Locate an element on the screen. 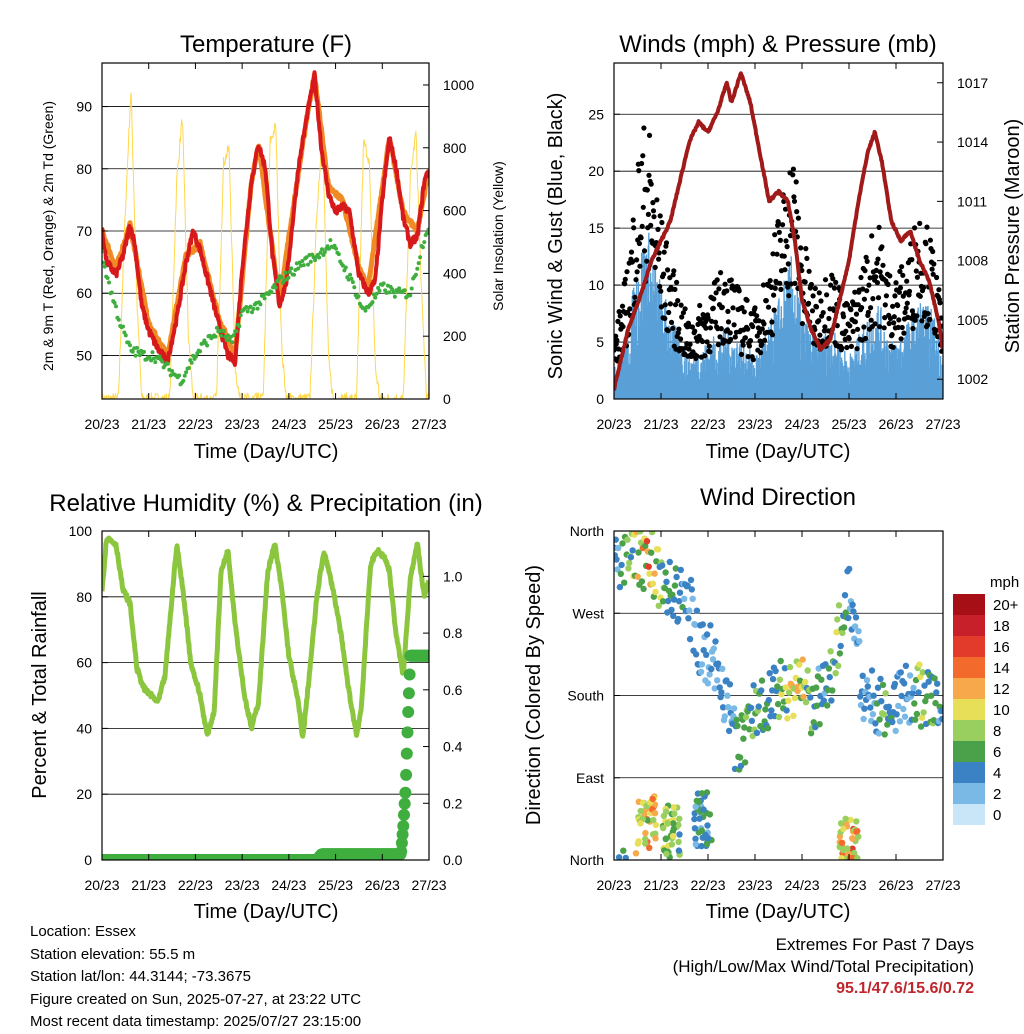 The width and height of the screenshot is (1024, 1034). legend-unit: mph is located at coordinates (1004, 582).